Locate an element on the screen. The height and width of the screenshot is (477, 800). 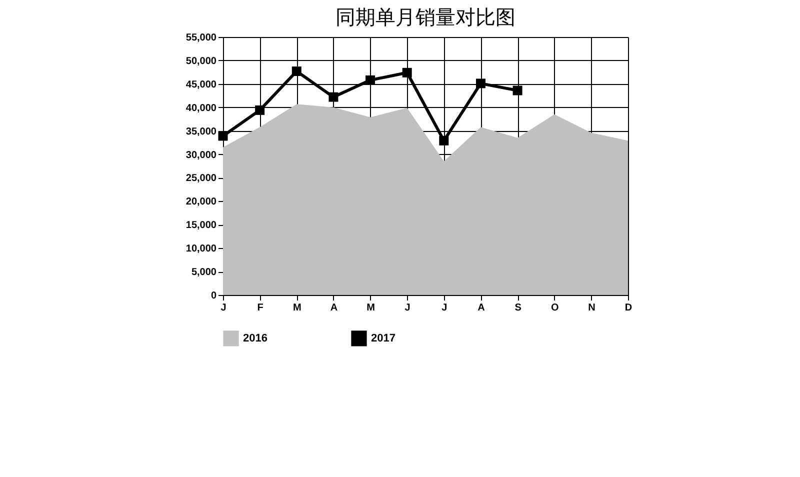
x-tick-label: N is located at coordinates (592, 308).